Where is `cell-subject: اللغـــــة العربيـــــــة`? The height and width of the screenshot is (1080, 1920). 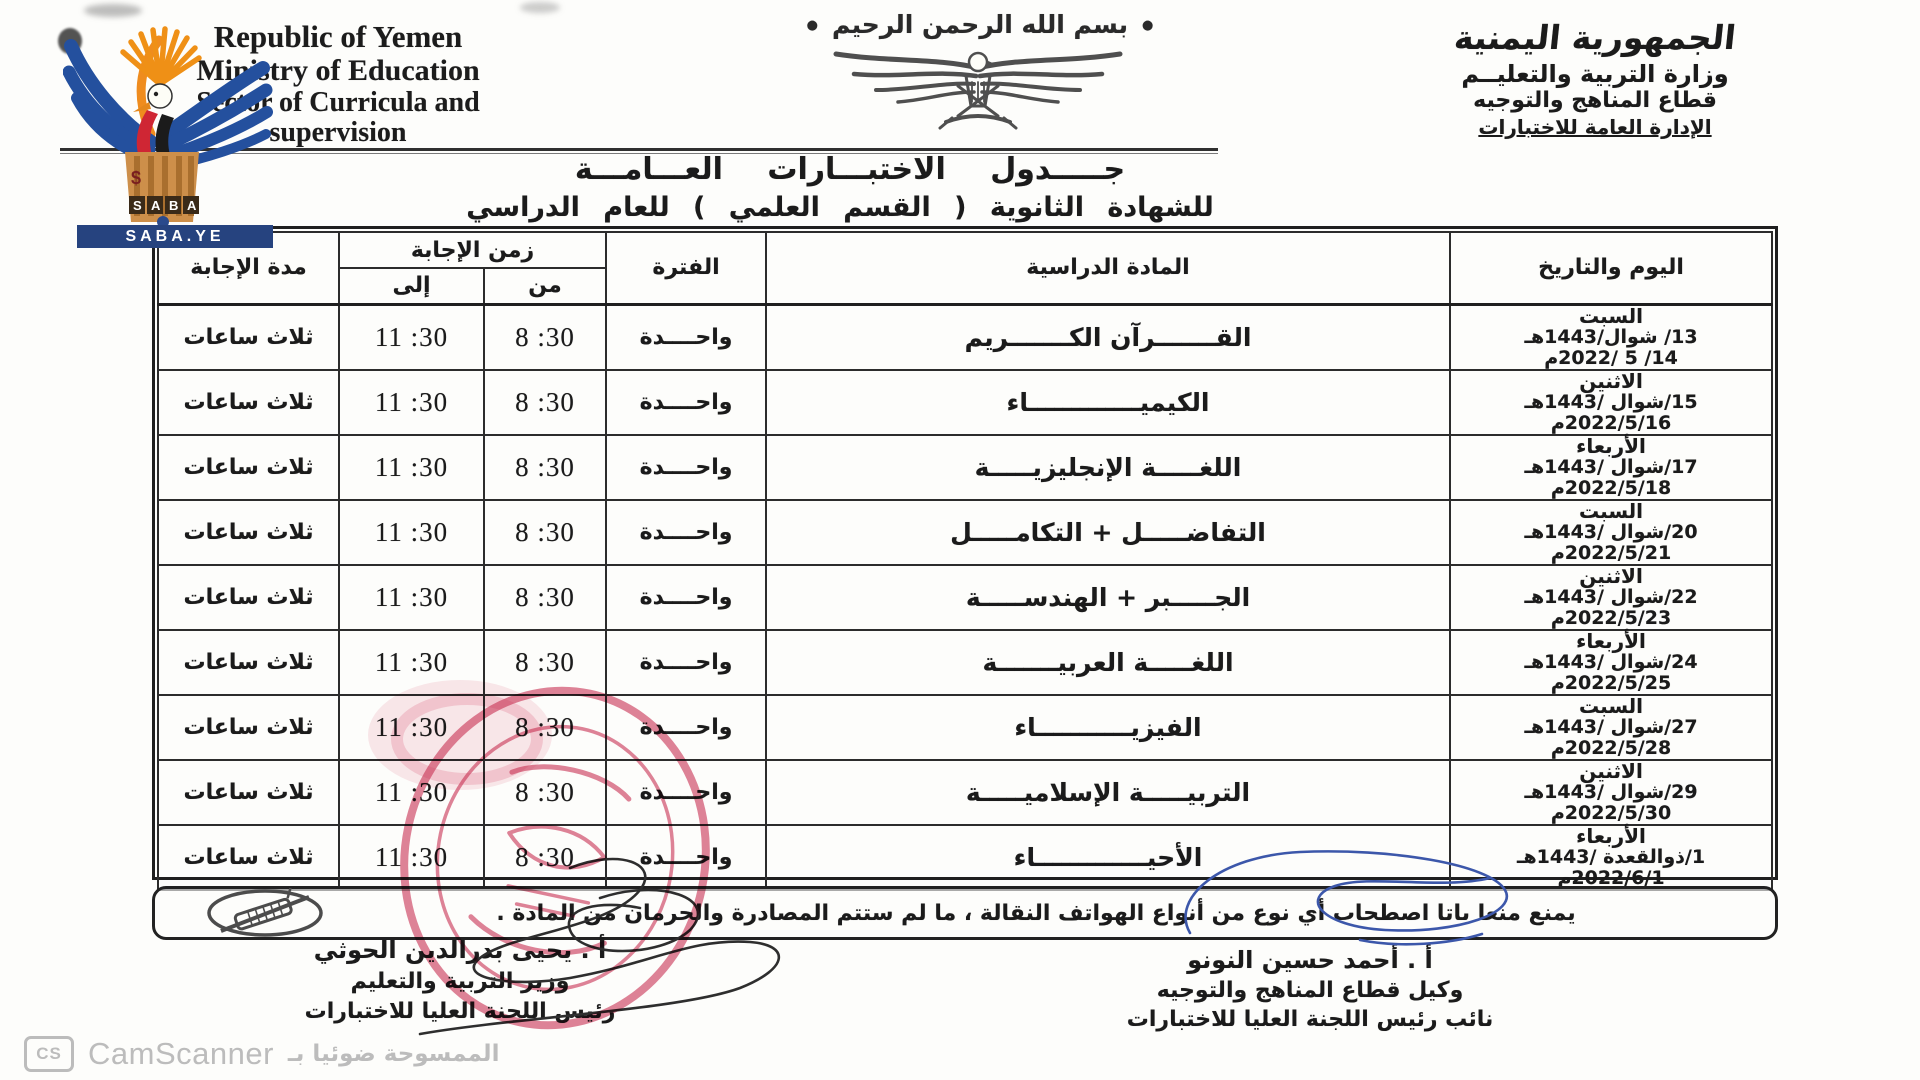
cell-subject: اللغـــــة العربيـــــــة is located at coordinates (1108, 662).